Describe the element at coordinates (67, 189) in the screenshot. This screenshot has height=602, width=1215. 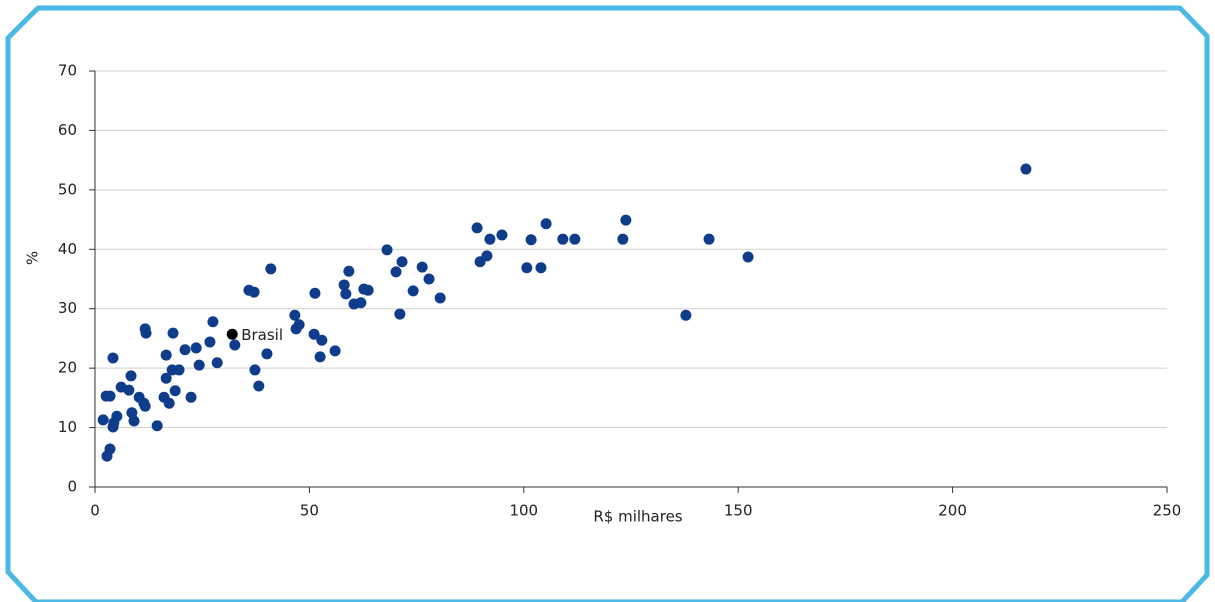
I see `y-tick-label: 50` at that location.